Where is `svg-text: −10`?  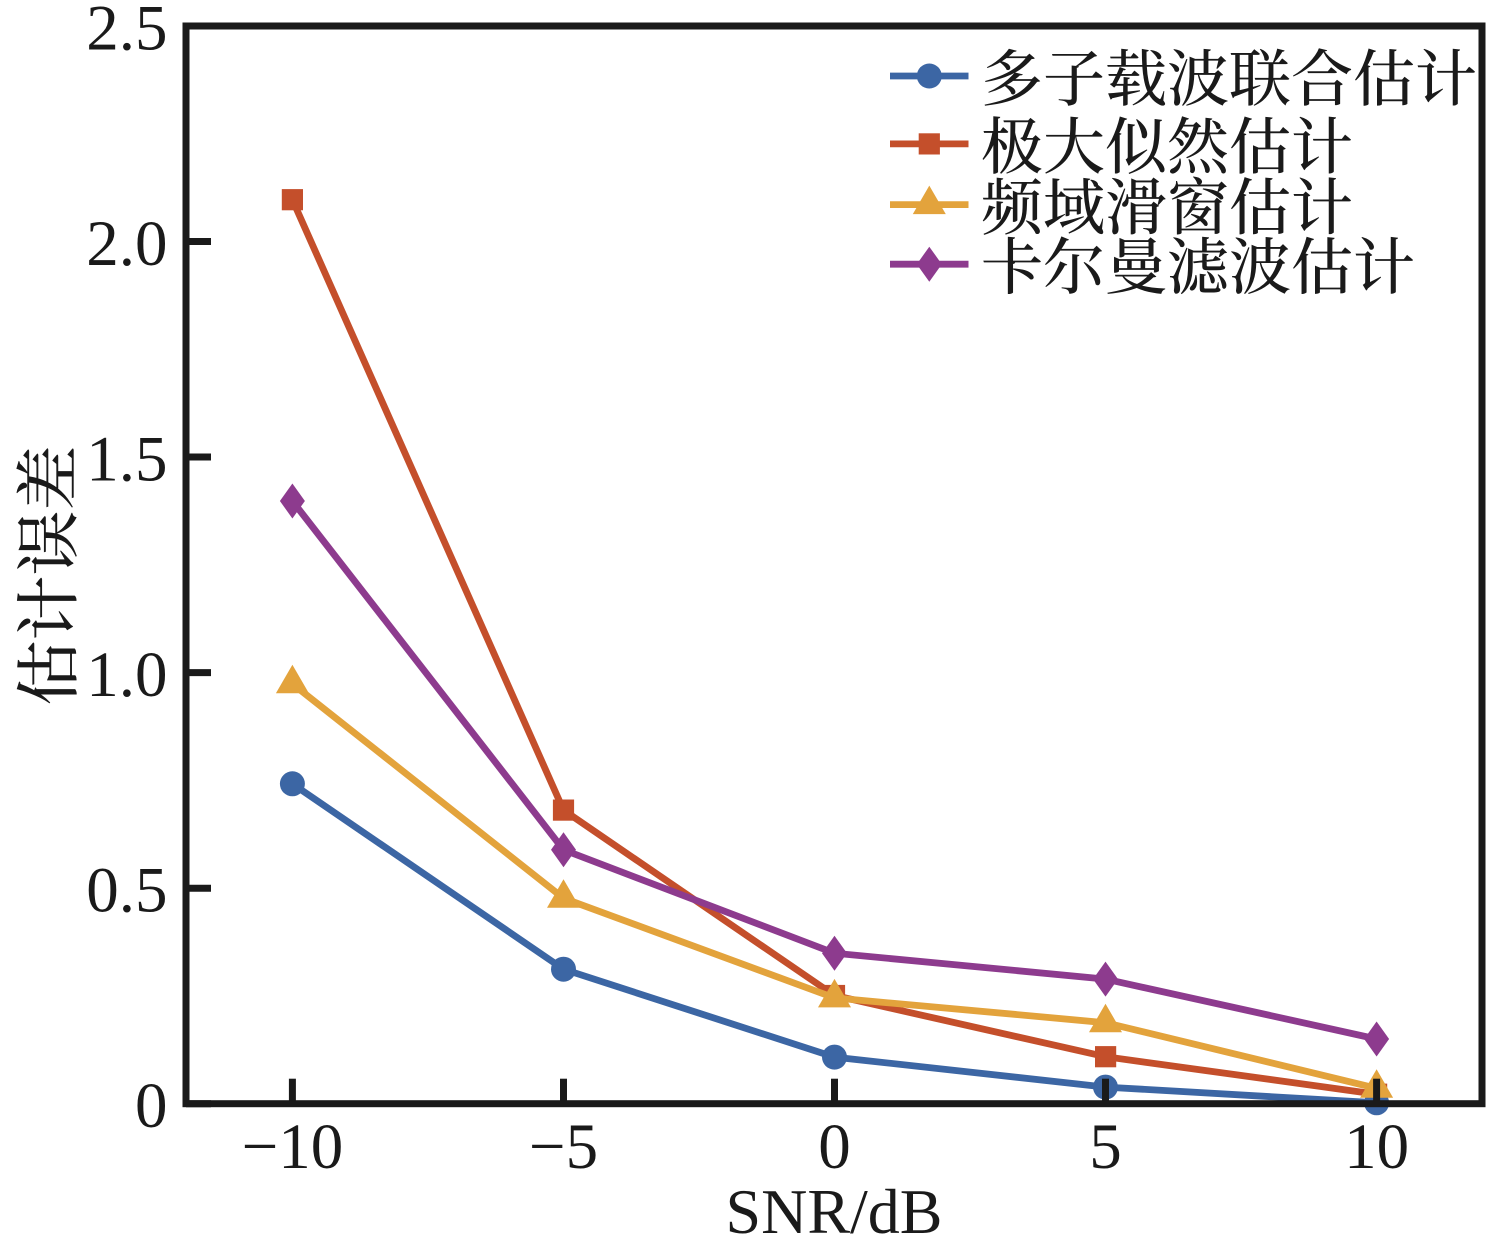 svg-text: −10 is located at coordinates (293, 1147).